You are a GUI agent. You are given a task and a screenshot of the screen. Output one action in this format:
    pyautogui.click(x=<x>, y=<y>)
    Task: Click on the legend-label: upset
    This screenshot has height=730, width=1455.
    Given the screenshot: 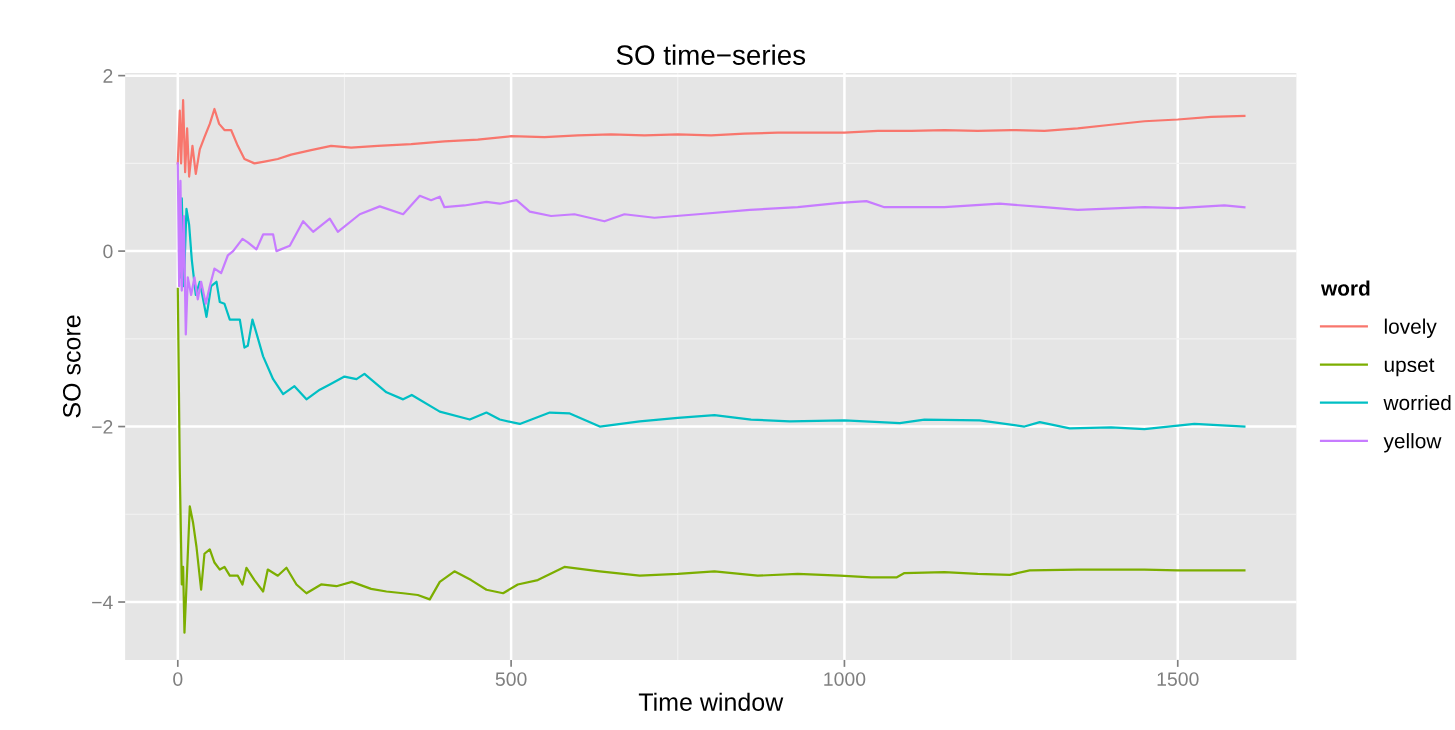 What is the action you would take?
    pyautogui.click(x=1409, y=367)
    